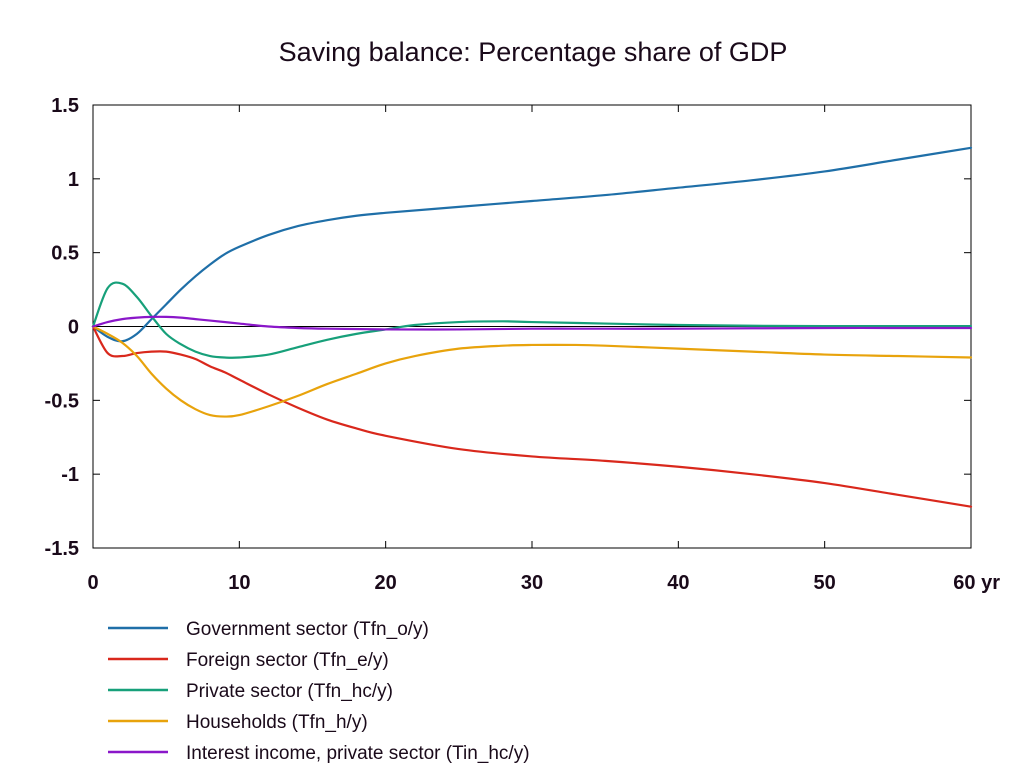 This screenshot has height=778, width=1024. I want to click on y-tick-label: -1, so click(70, 475).